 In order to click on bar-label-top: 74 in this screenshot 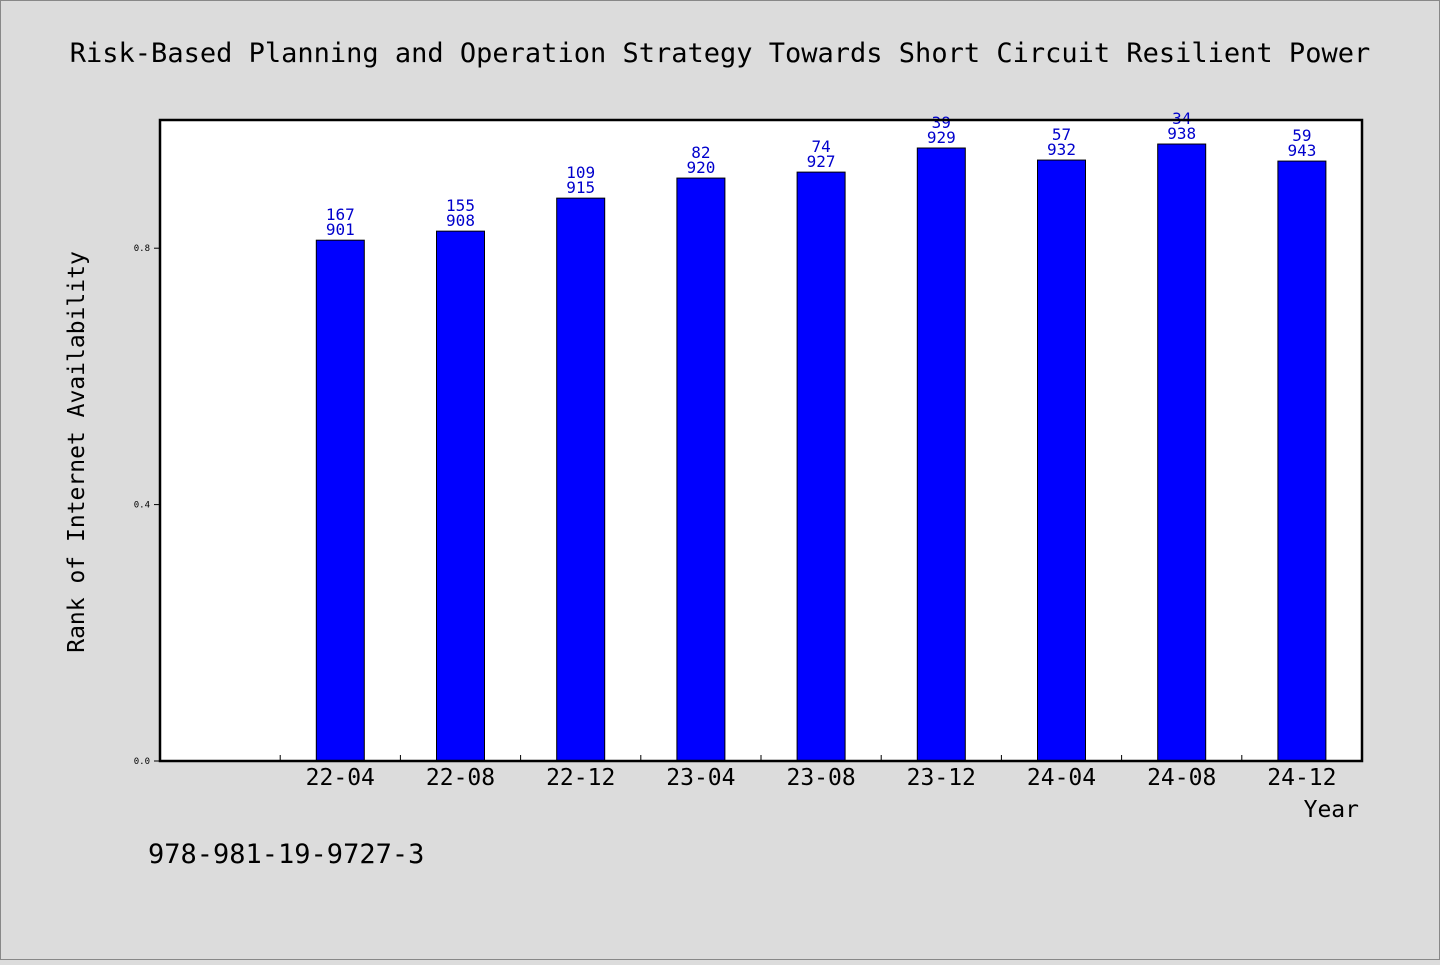, I will do `click(820, 146)`.